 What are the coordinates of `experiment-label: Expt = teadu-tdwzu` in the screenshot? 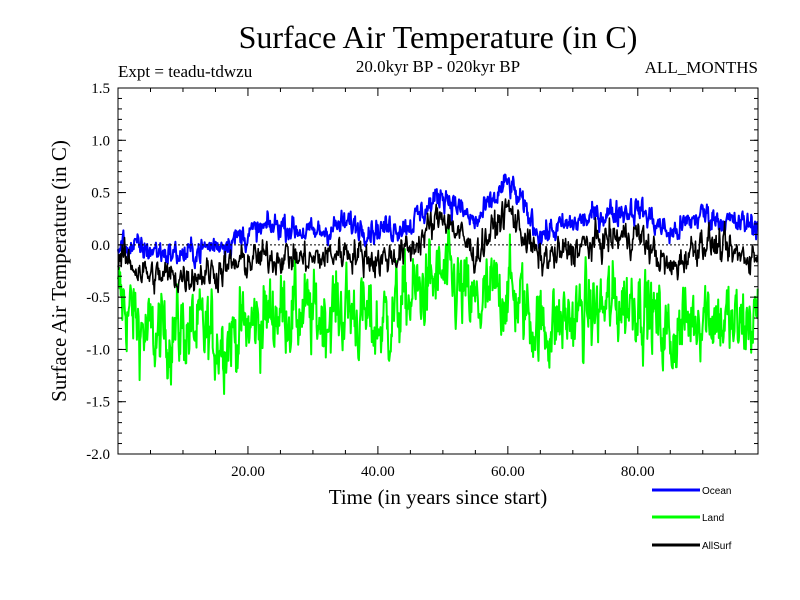 It's located at (185, 71).